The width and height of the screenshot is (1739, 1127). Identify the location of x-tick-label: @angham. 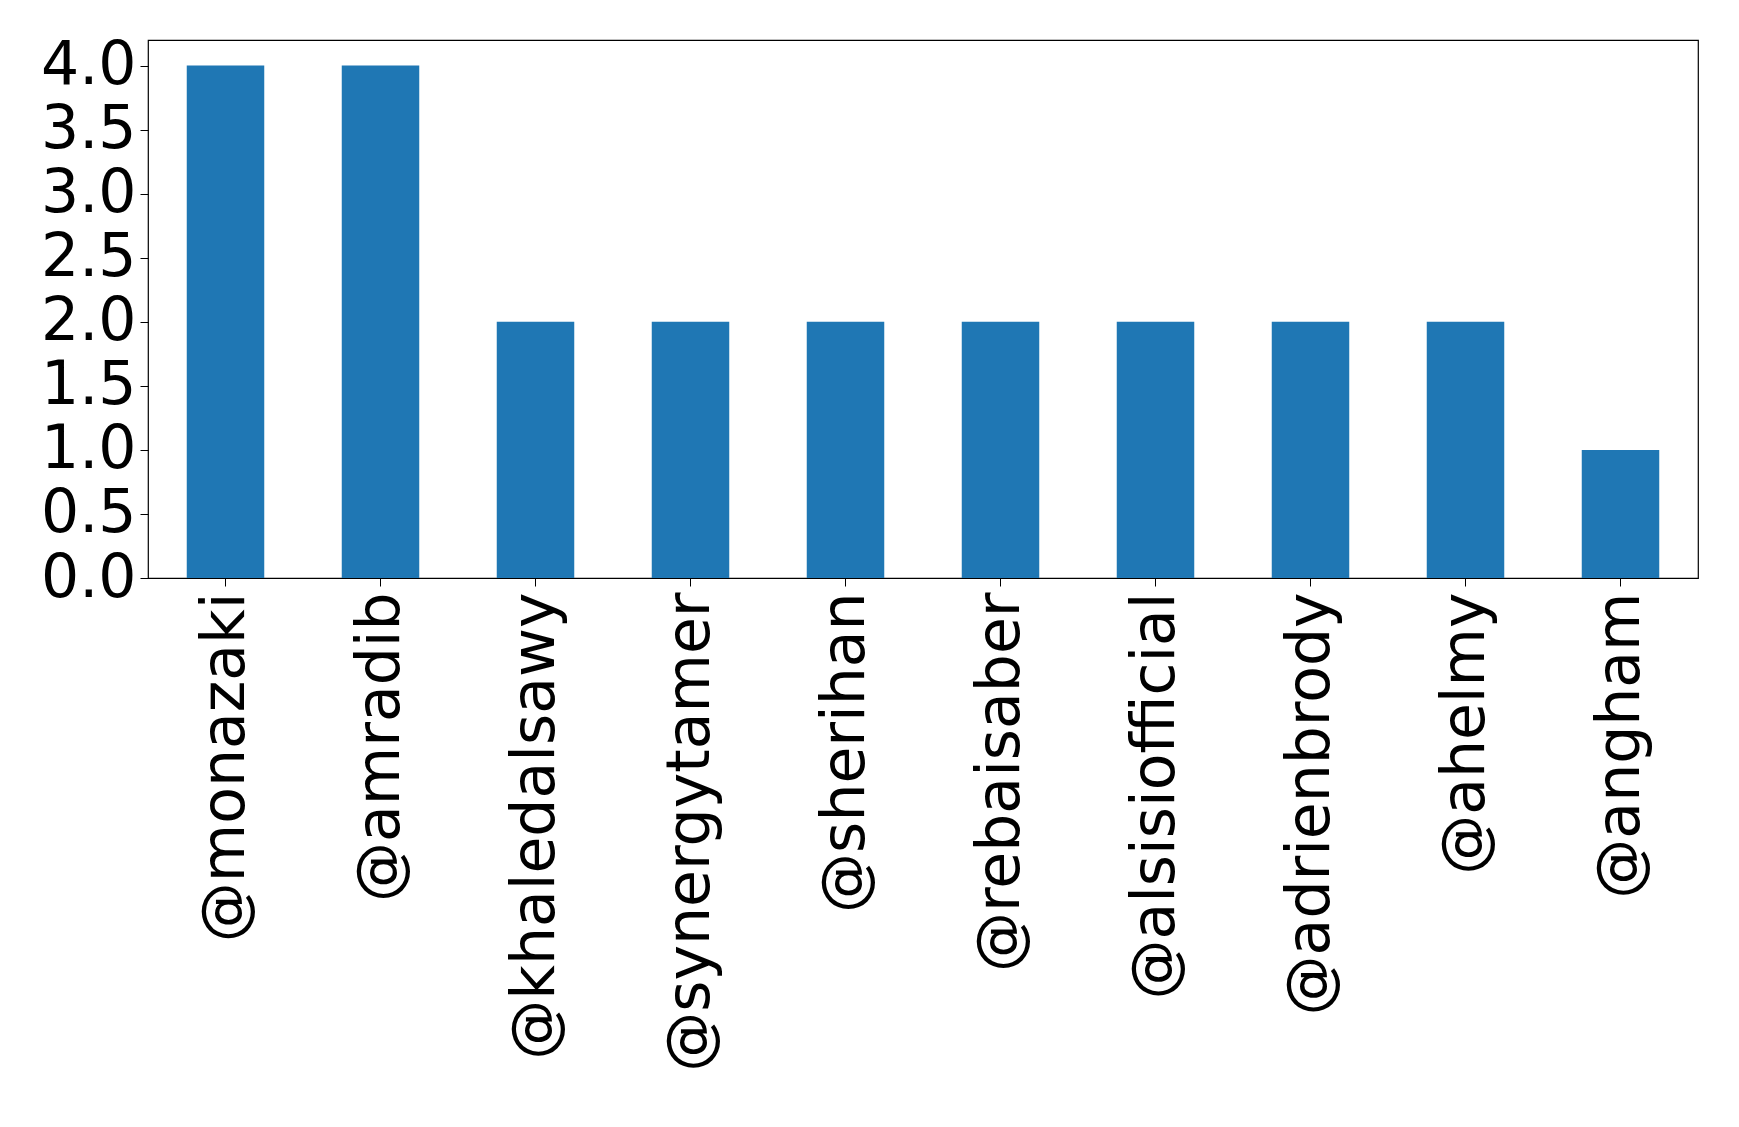
(1617, 745).